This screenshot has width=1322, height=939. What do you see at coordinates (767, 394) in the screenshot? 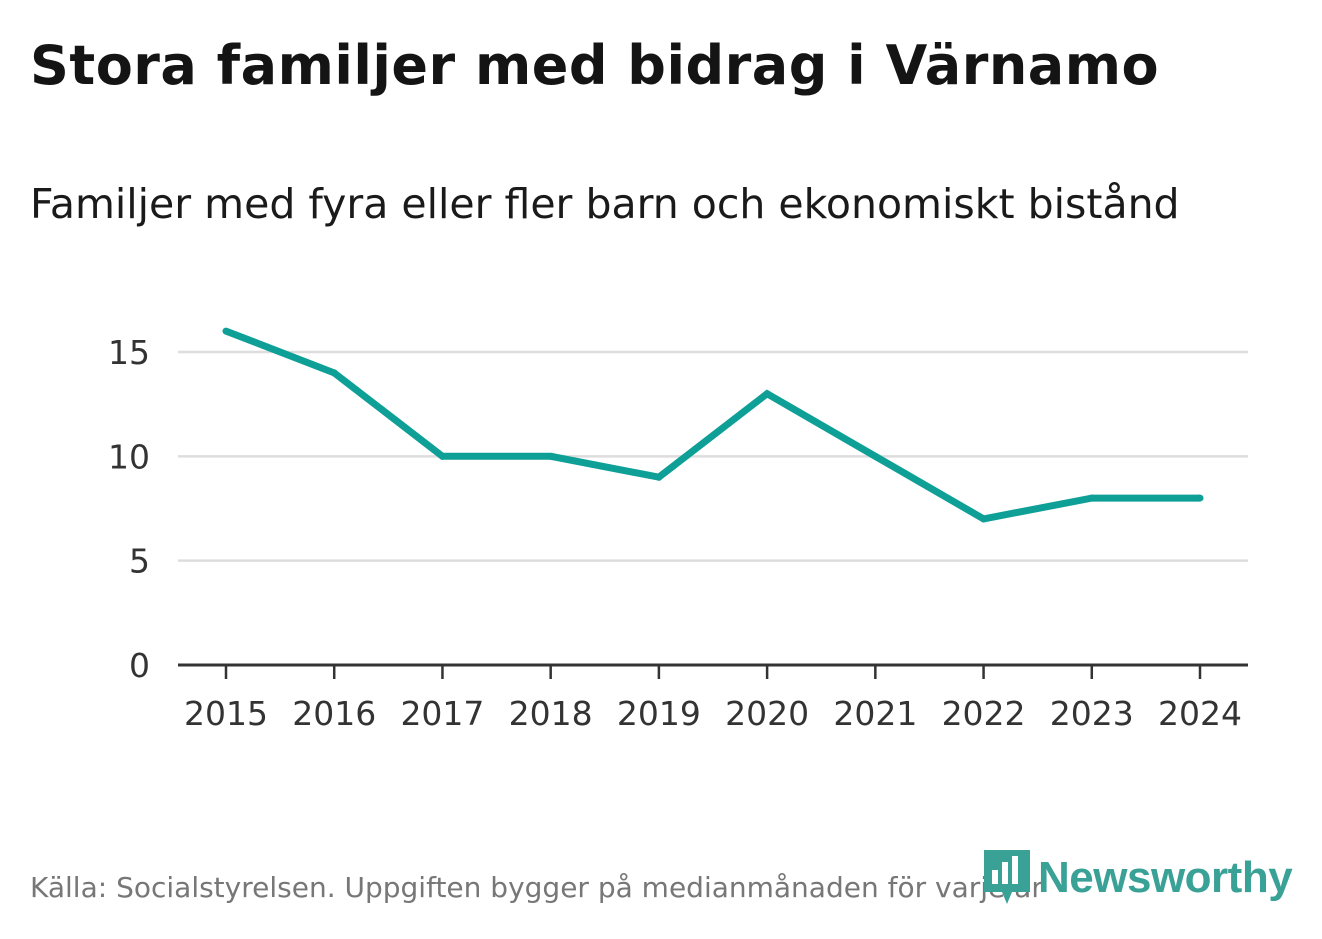
I see `data-point-2020` at bounding box center [767, 394].